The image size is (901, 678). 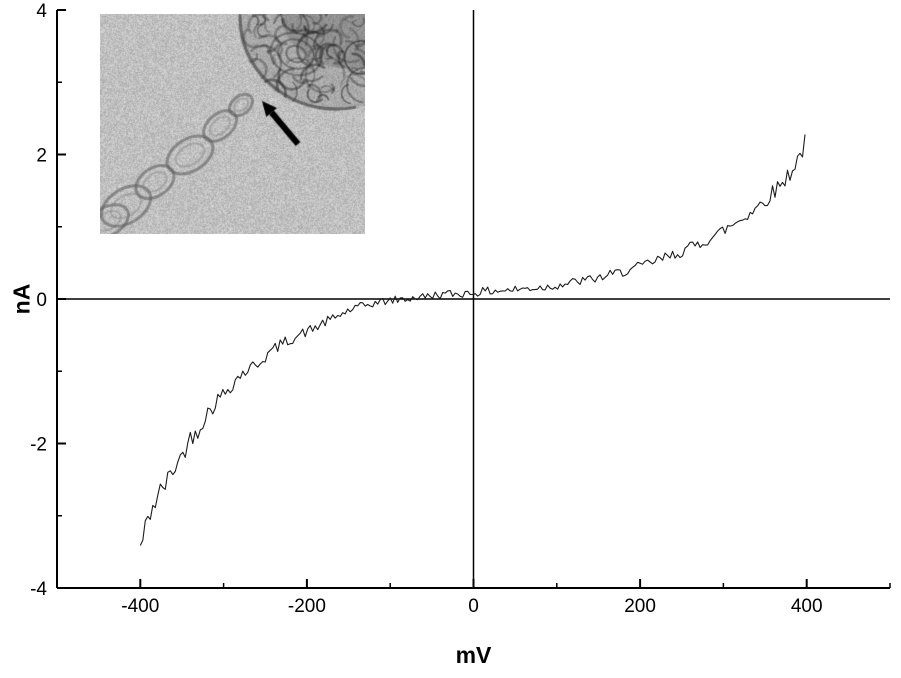 I want to click on x-tick-label: -400, so click(x=140, y=606).